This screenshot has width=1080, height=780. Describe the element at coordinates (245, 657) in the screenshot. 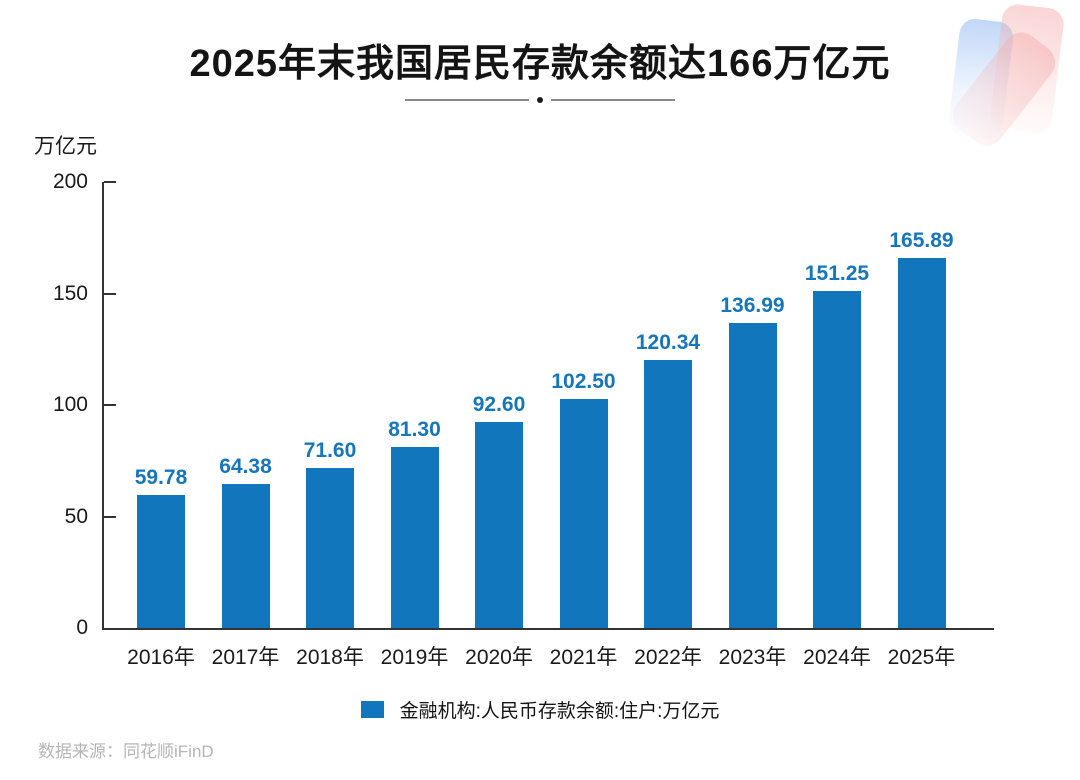

I see `x-tick-label: 2017年` at that location.